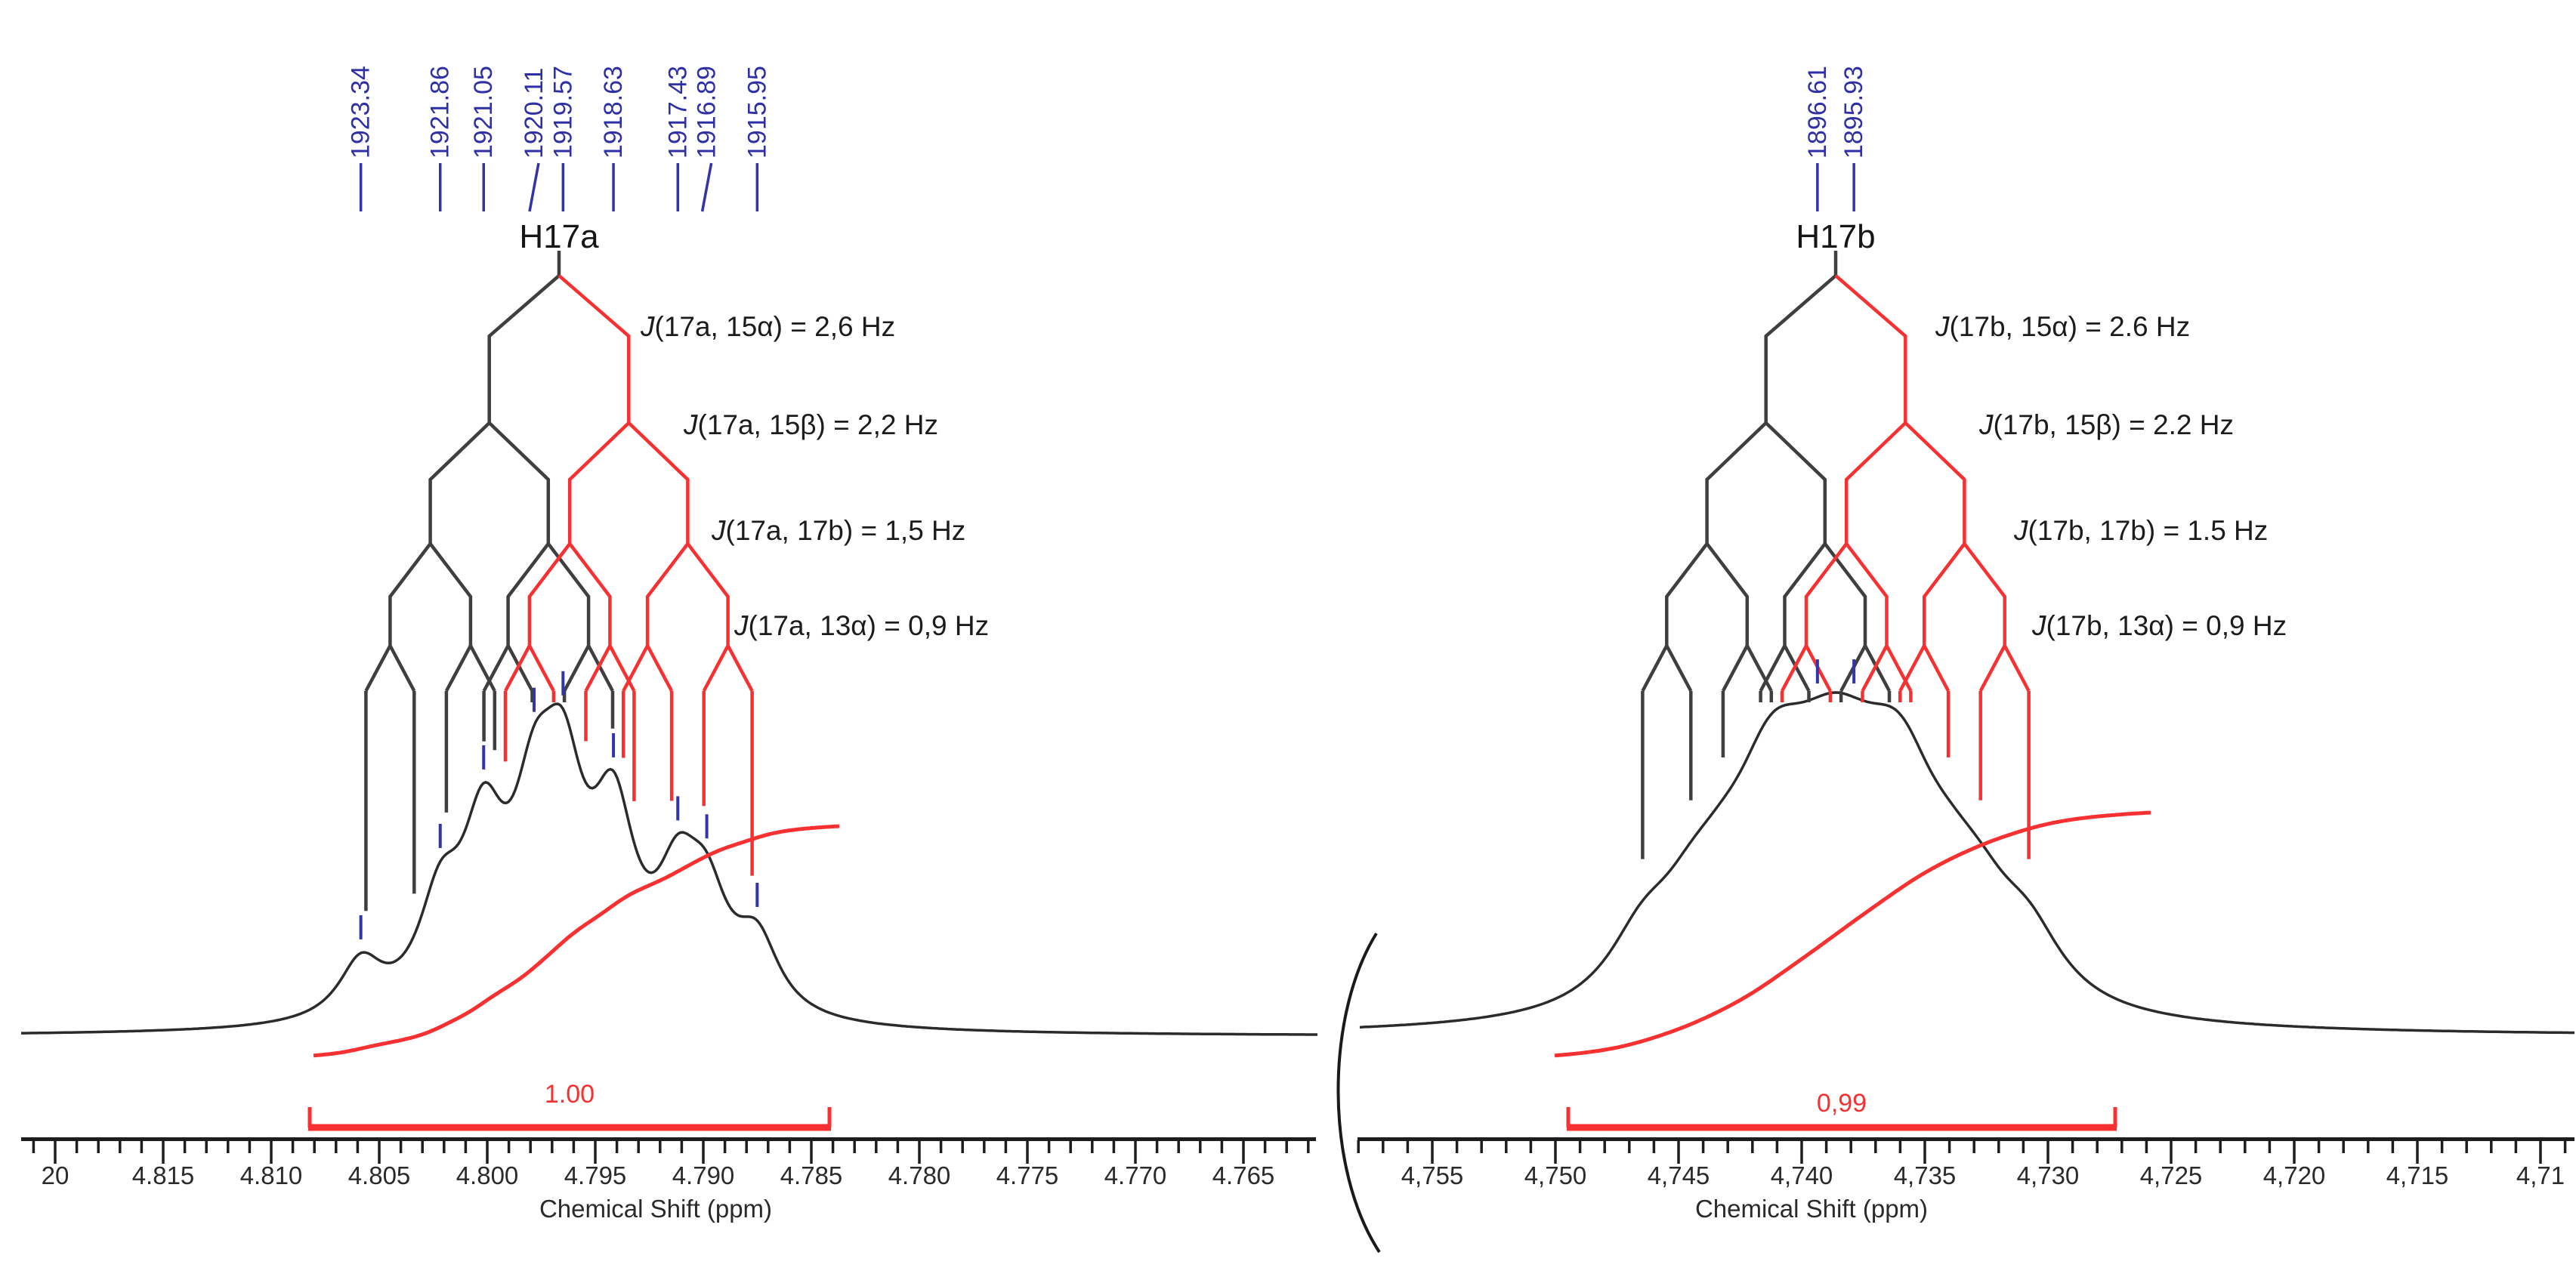 The height and width of the screenshot is (1277, 2576). What do you see at coordinates (2159, 626) in the screenshot?
I see `coupling-label: J(17b, 13α) = 0,9 Hz` at bounding box center [2159, 626].